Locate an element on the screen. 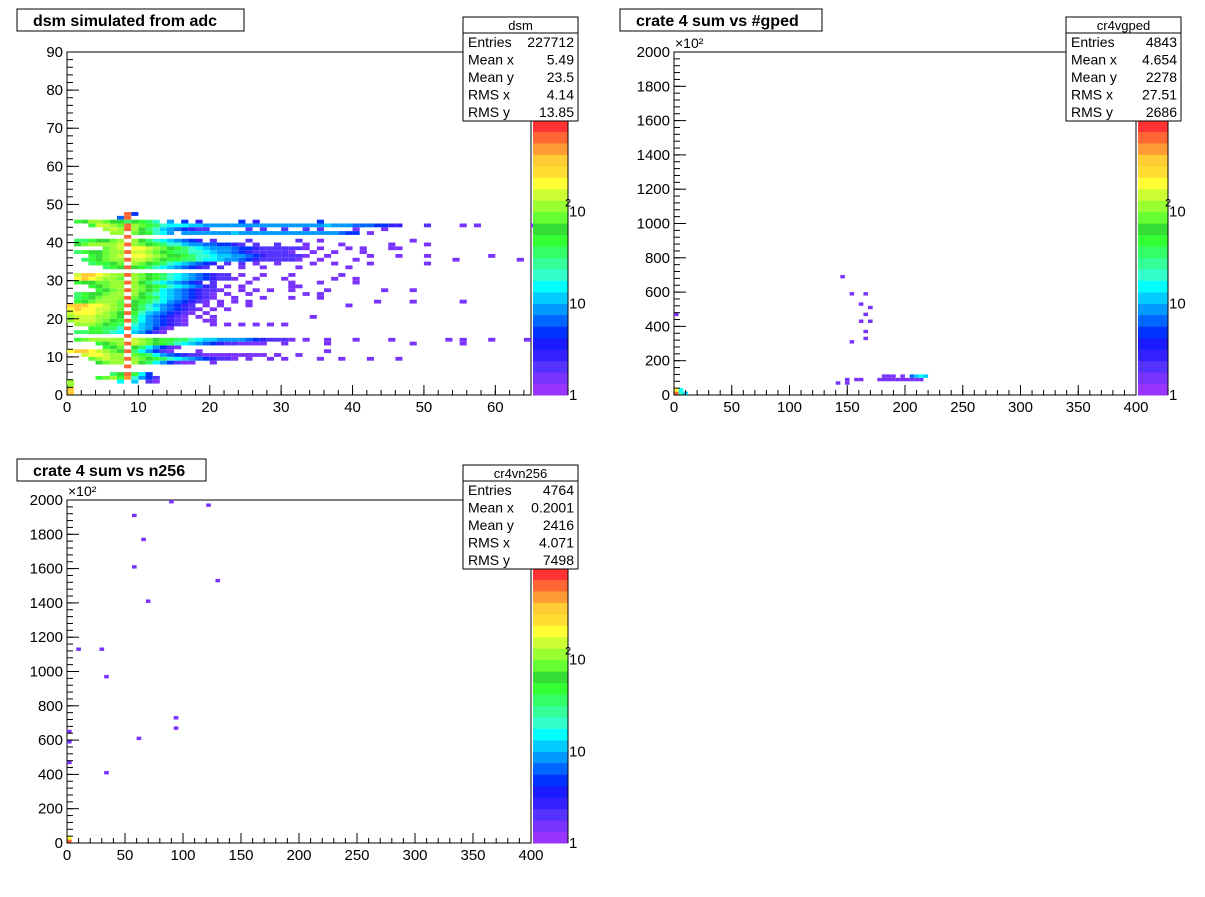 Image resolution: width=1205 pixels, height=897 pixels. stats-value: 7498 is located at coordinates (558, 560).